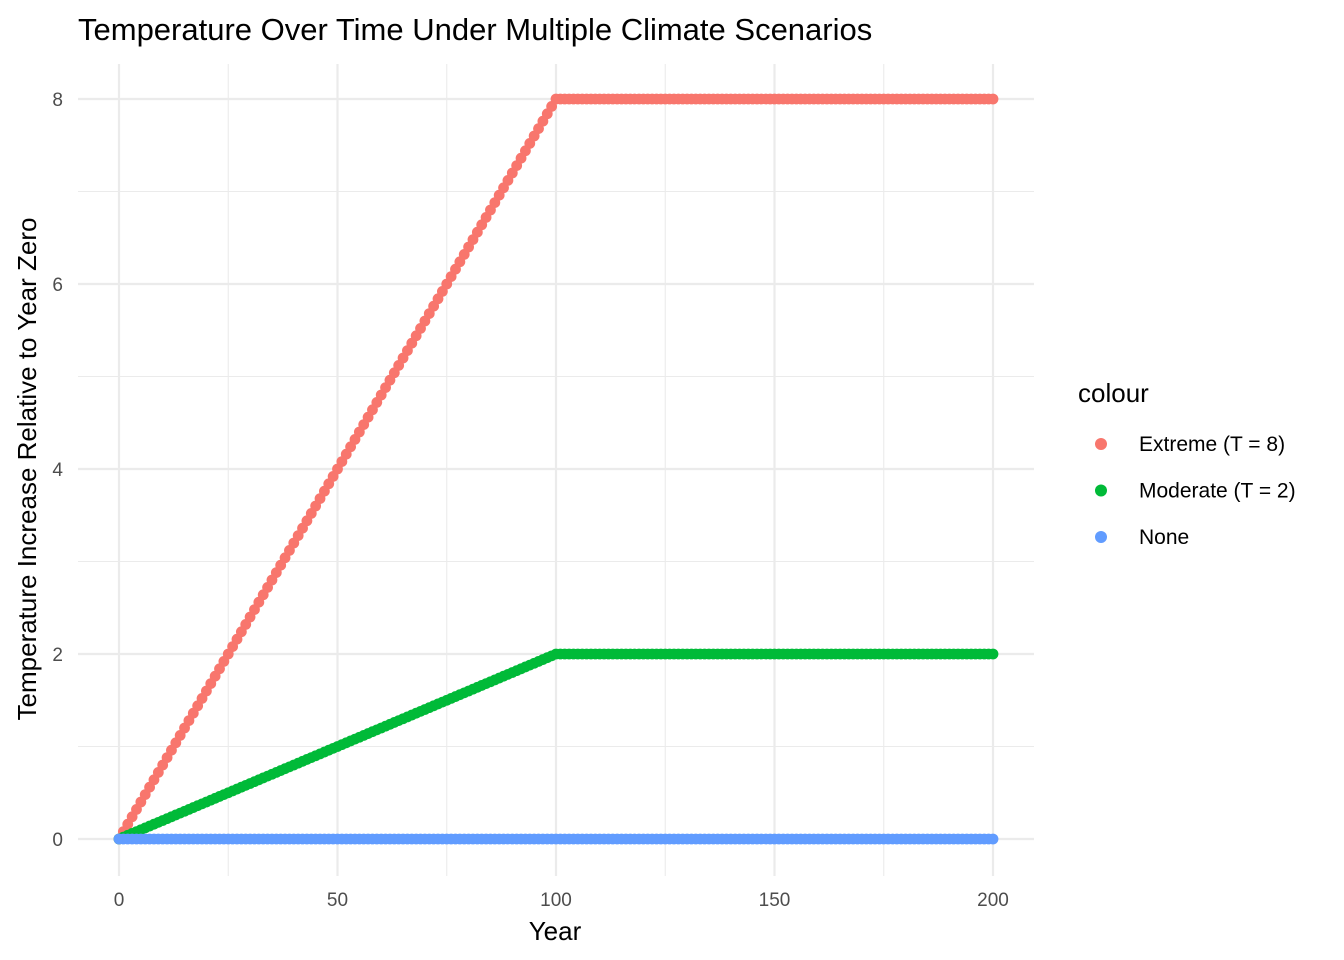  What do you see at coordinates (57, 285) in the screenshot?
I see `y-tick-label: 6` at bounding box center [57, 285].